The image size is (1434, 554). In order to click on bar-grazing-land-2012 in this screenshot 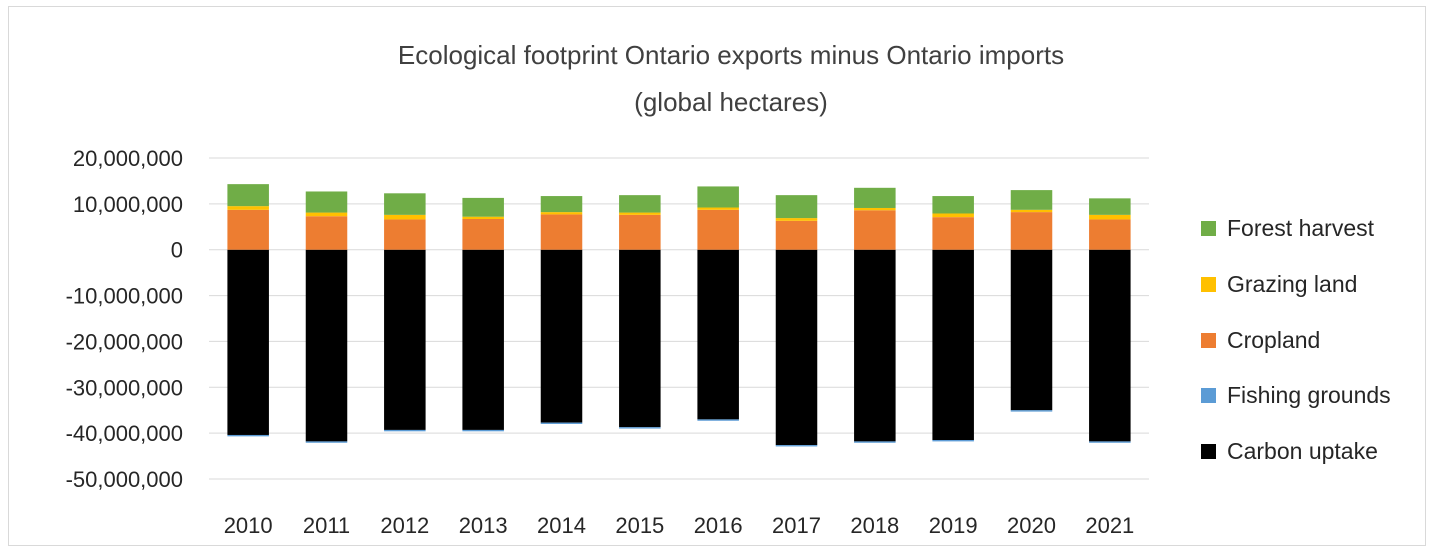, I will do `click(405, 217)`.